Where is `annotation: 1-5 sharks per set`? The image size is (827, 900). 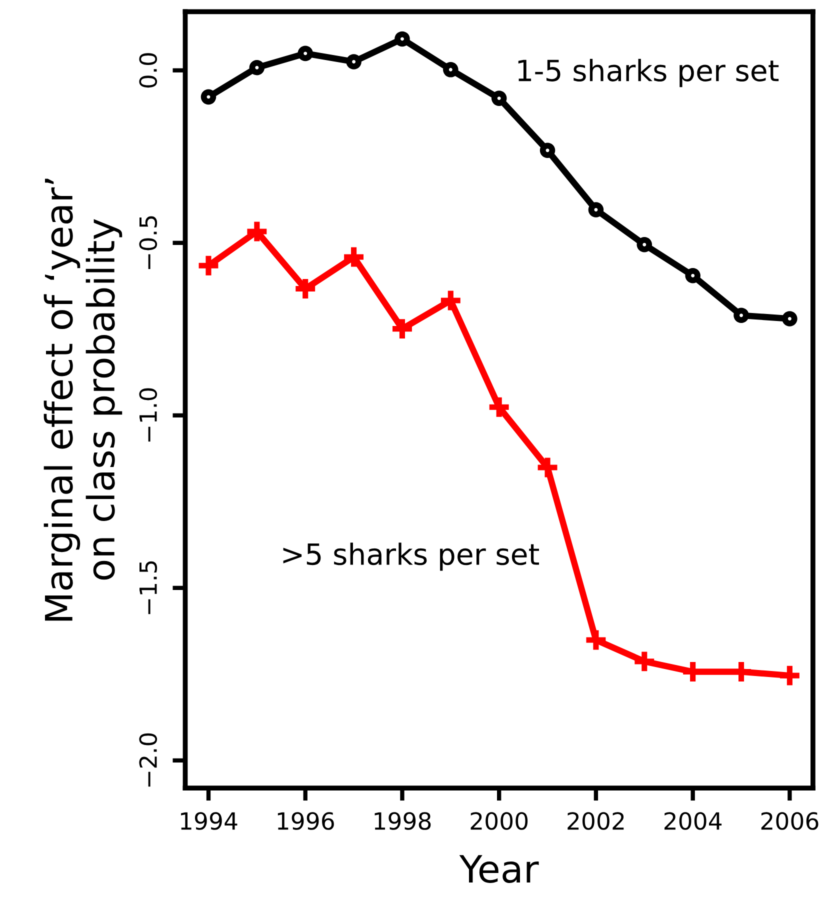
annotation: 1-5 sharks per set is located at coordinates (648, 73).